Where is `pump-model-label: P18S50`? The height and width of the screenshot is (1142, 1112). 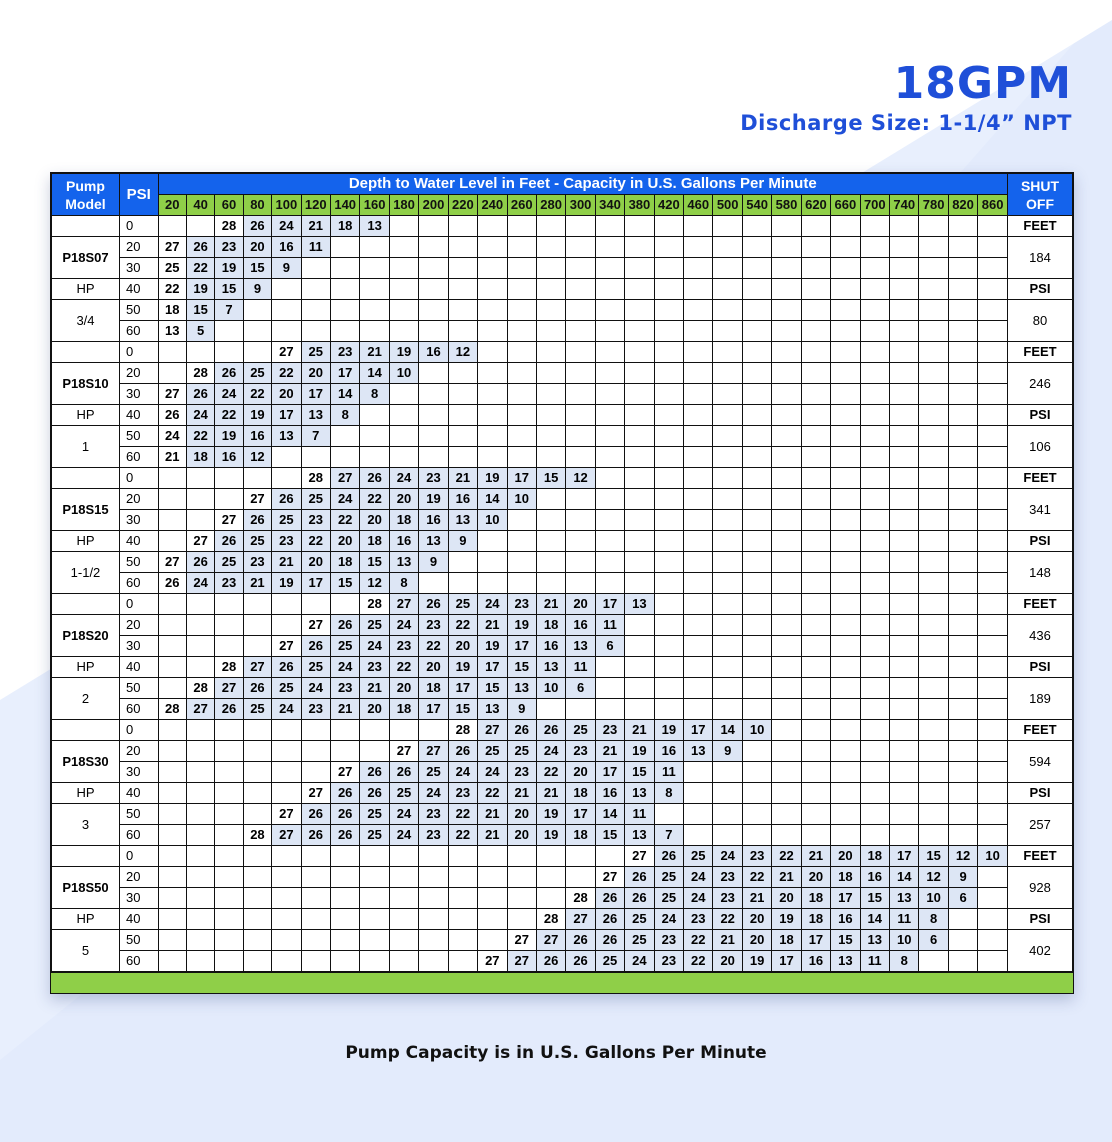 pump-model-label: P18S50 is located at coordinates (85, 887).